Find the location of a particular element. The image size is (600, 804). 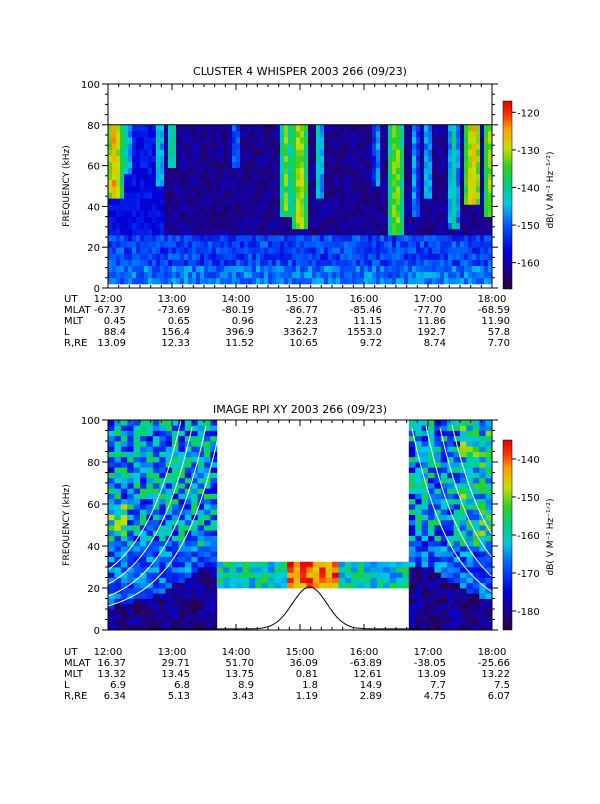

ephemeris-value: -38.05 is located at coordinates (430, 663).